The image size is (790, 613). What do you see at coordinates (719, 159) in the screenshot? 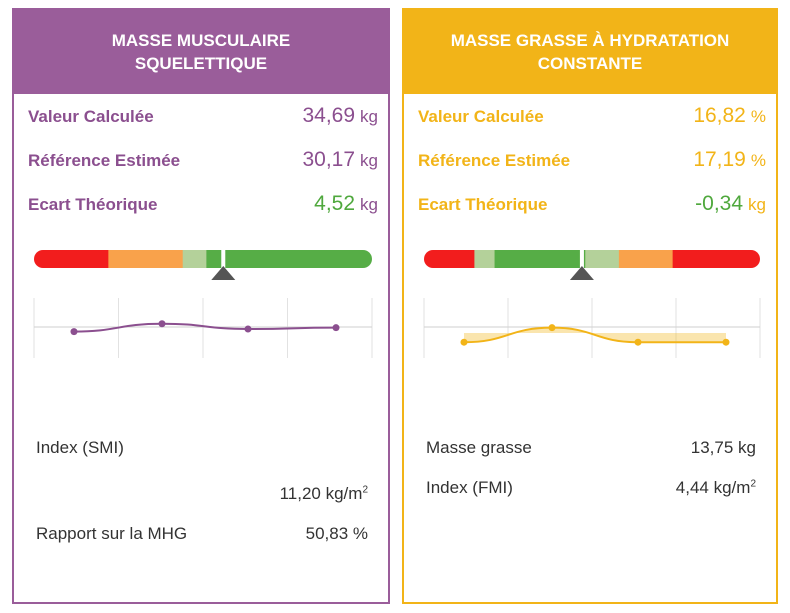
I see `fat-estimated-reference-value: 17,19` at bounding box center [719, 159].